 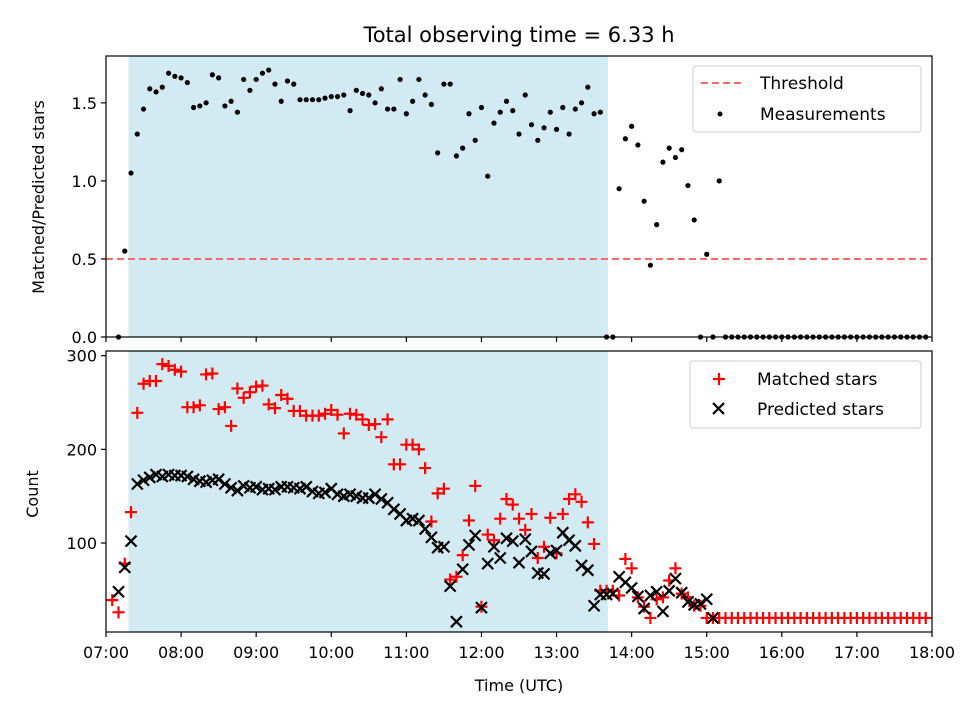 I want to click on top-legend-box, so click(x=807, y=99).